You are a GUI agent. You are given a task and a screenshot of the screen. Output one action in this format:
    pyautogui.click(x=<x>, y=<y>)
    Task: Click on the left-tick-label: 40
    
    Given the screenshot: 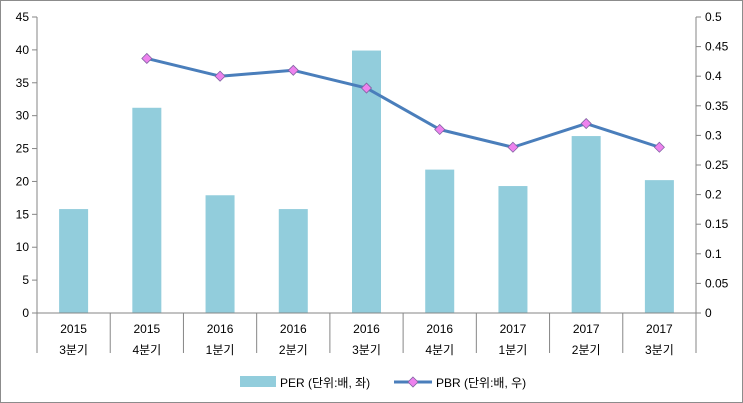 What is the action you would take?
    pyautogui.click(x=23, y=50)
    